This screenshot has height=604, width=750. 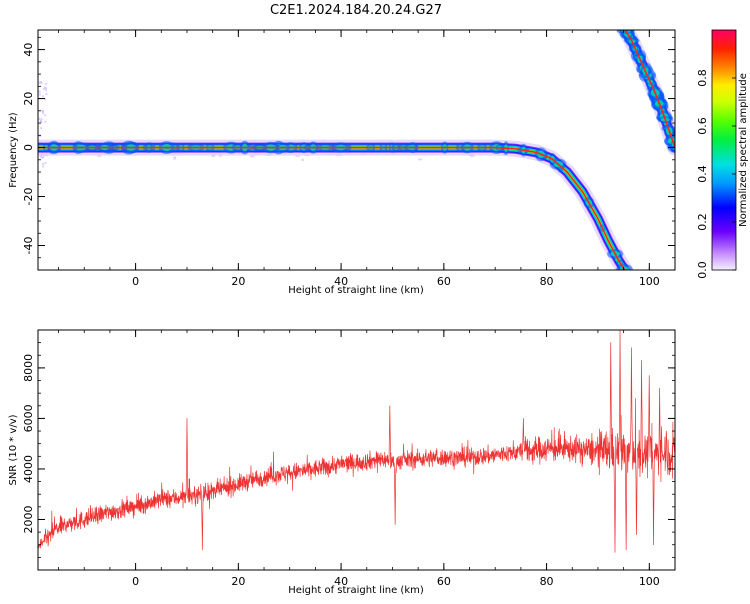 What do you see at coordinates (28, 197) in the screenshot?
I see `y-tick-label: -20` at bounding box center [28, 197].